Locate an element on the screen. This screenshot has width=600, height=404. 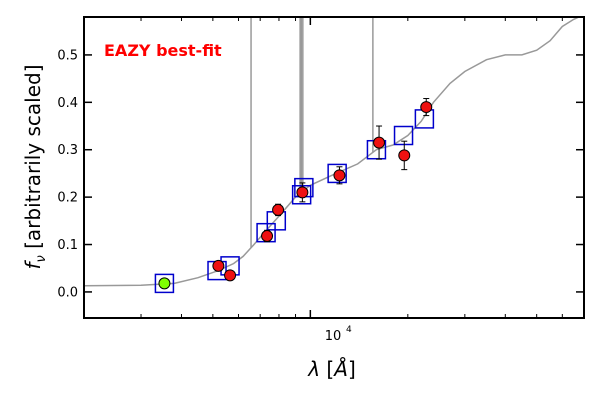
svg-text: fν [arbitrarily scaled] is located at coordinates (35, 166).